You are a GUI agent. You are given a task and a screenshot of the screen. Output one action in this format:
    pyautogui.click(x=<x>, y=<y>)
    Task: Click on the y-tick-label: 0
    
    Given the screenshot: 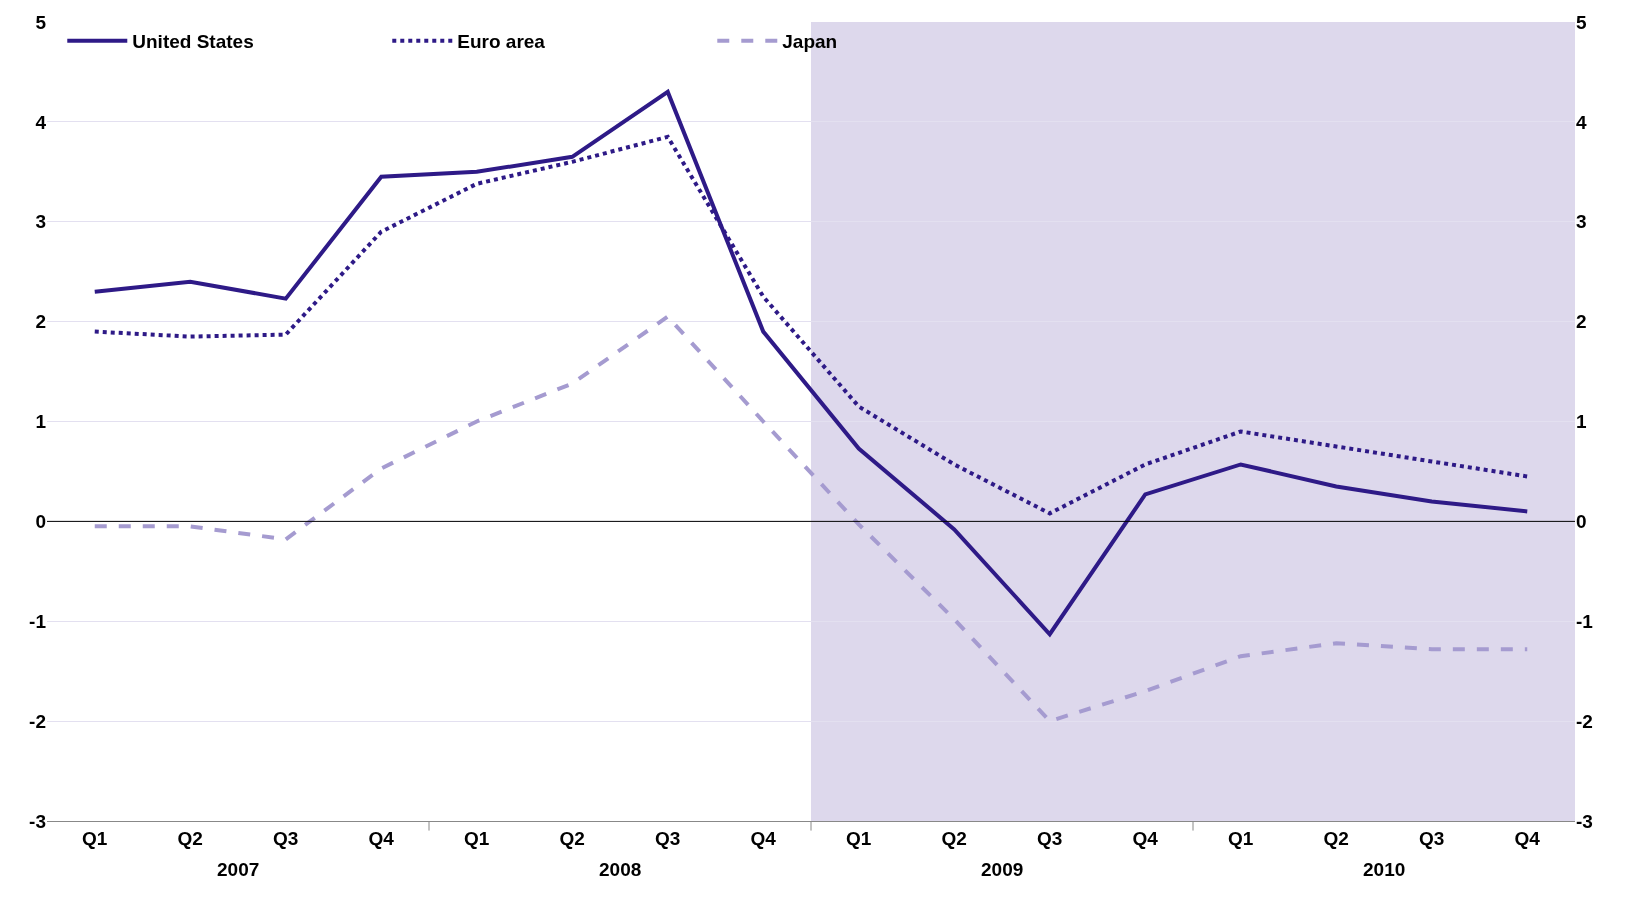 What is the action you would take?
    pyautogui.click(x=40, y=522)
    